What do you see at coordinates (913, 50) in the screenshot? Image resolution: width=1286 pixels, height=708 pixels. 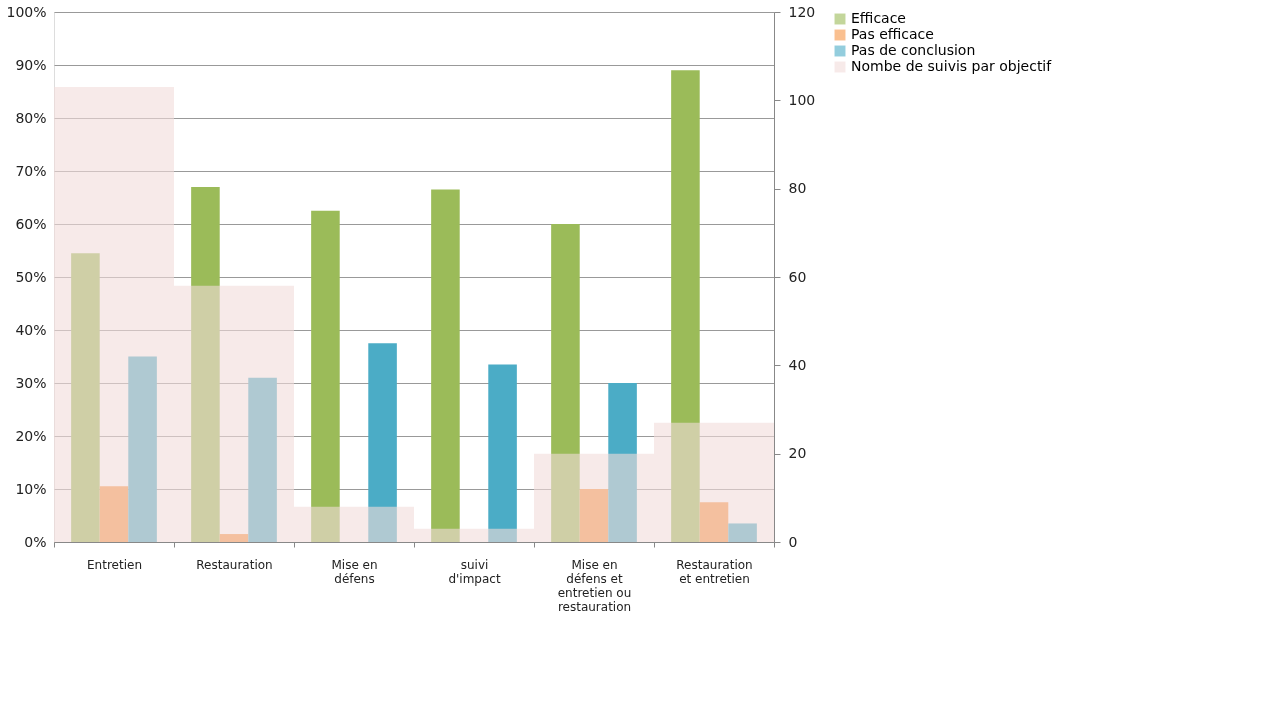 I see `legend-label: Pas de conclusion` at bounding box center [913, 50].